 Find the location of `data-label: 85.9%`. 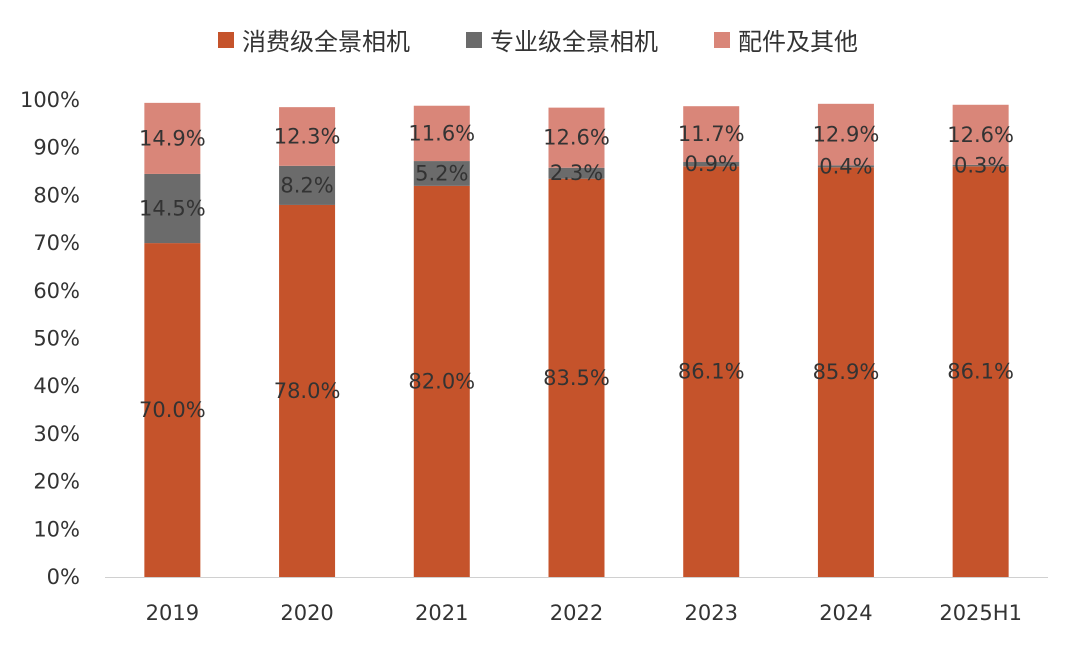

data-label: 85.9% is located at coordinates (846, 372).